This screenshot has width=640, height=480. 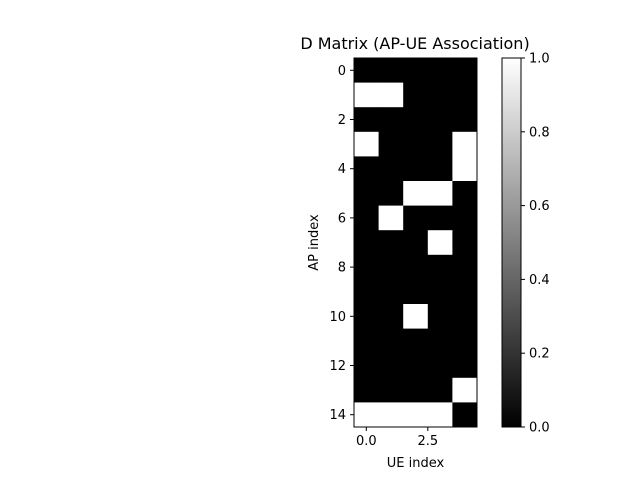 What do you see at coordinates (416, 463) in the screenshot?
I see `x-axis-label: UE index` at bounding box center [416, 463].